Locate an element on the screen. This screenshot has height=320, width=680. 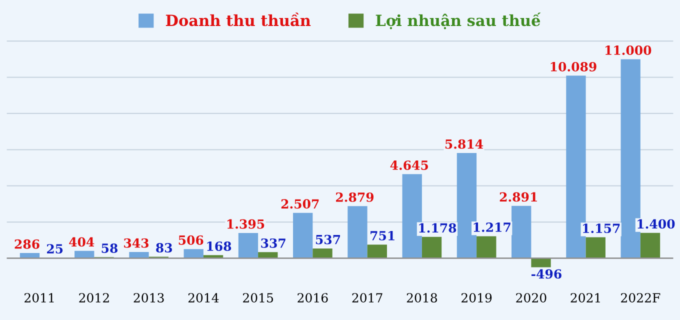
data-label: 83 is located at coordinates (164, 247).